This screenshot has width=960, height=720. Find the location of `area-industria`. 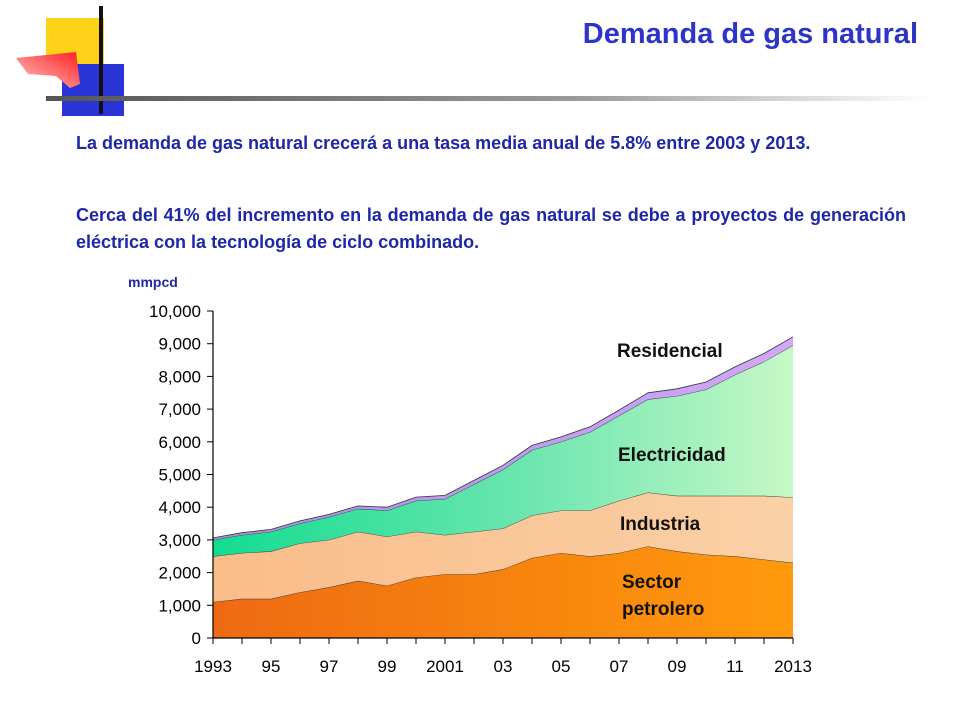

area-industria is located at coordinates (503, 547).